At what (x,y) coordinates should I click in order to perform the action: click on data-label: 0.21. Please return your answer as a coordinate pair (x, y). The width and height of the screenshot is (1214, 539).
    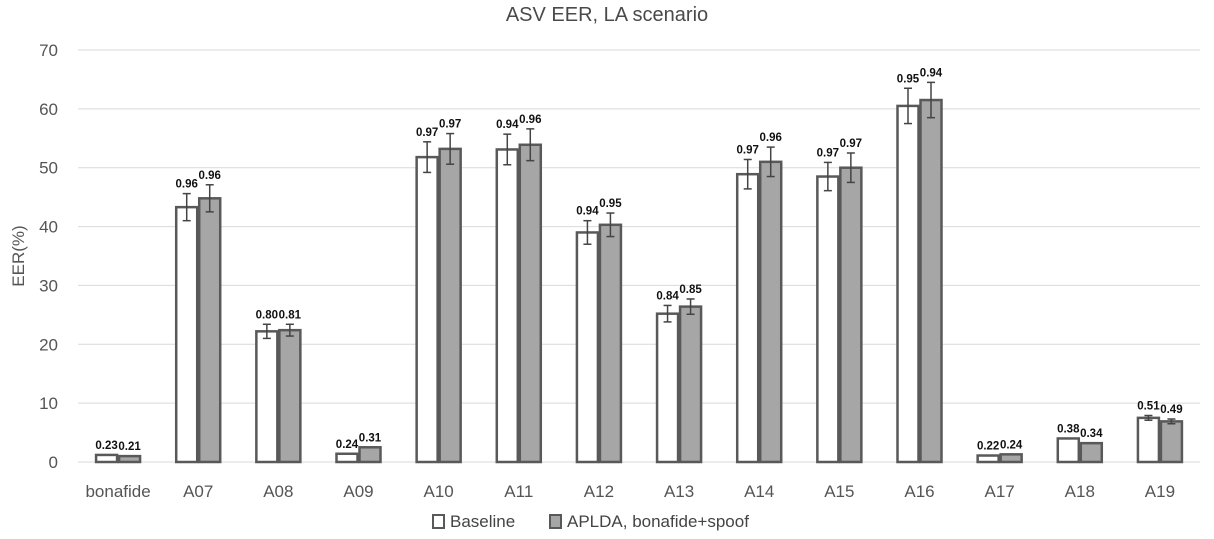
    Looking at the image, I should click on (129, 447).